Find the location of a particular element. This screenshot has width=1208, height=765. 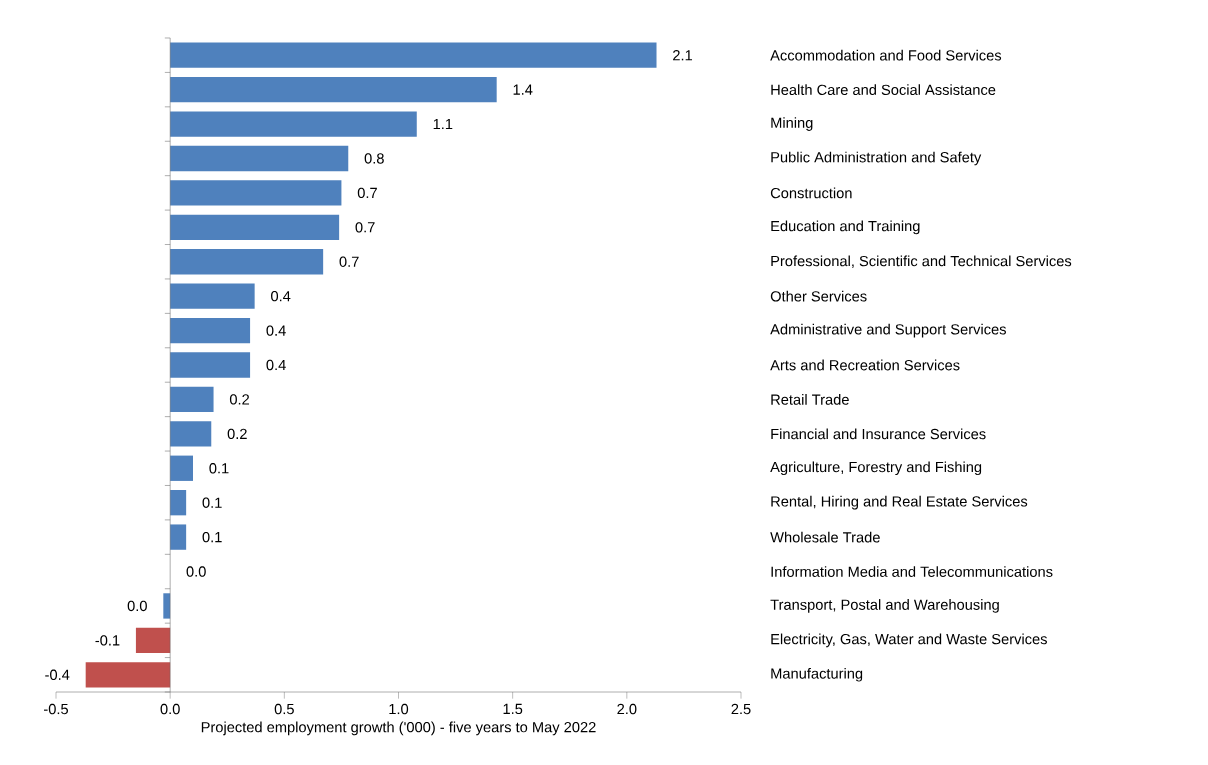

y-tick-label: Transport, Postal and Warehousing is located at coordinates (884, 606).